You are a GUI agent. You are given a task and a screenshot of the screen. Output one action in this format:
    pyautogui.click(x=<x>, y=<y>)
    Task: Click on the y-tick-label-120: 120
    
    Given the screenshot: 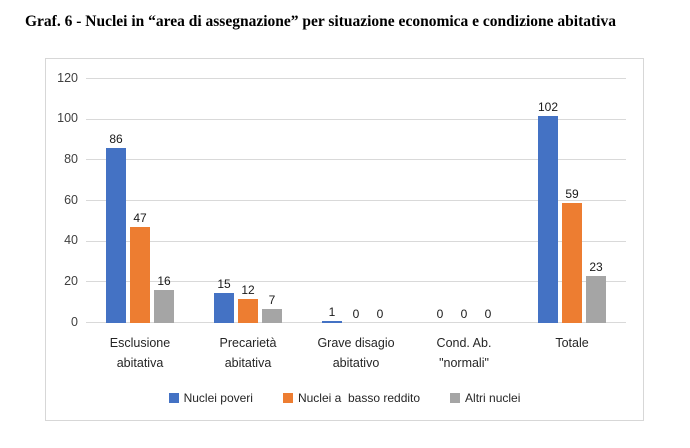 What is the action you would take?
    pyautogui.click(x=67, y=77)
    